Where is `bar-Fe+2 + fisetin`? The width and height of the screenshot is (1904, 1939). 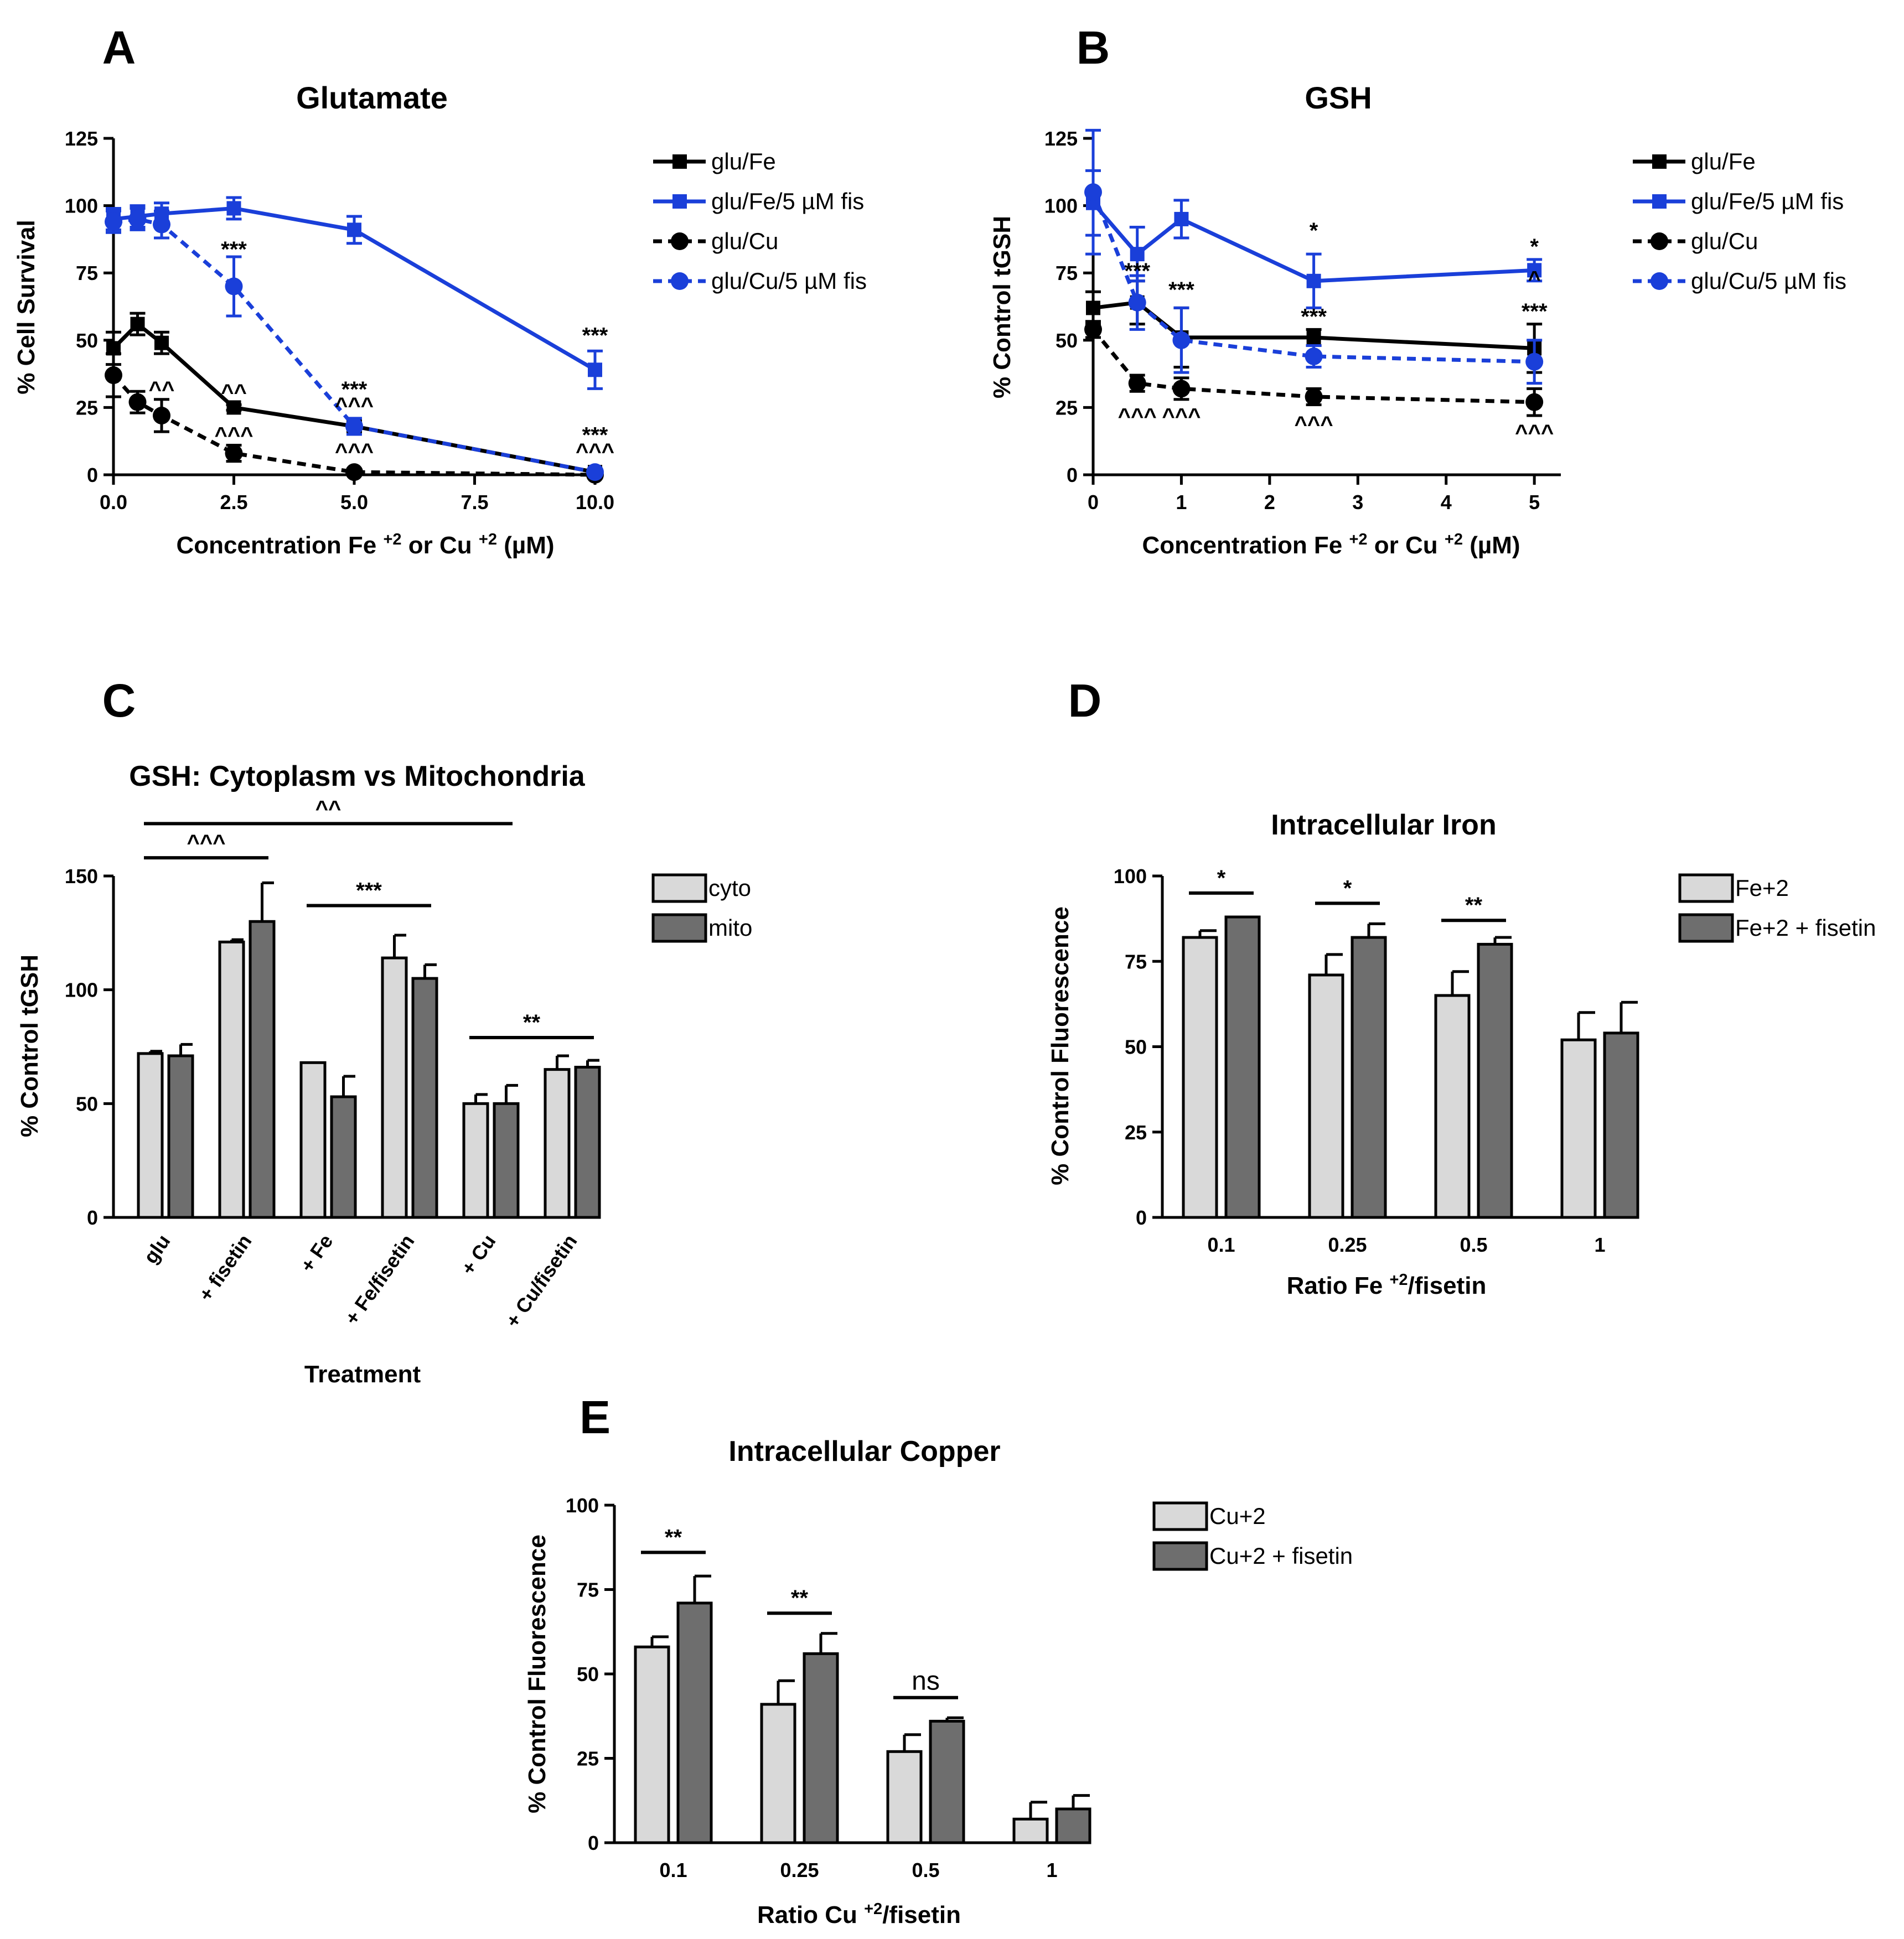 bar-Fe+2 + fisetin is located at coordinates (1495, 1080).